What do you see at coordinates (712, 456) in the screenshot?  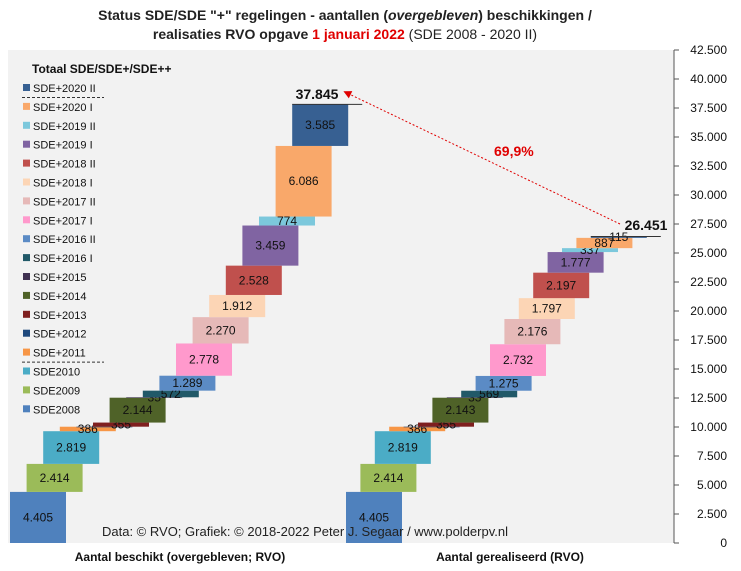 I see `y-tick-label: 7.500` at bounding box center [712, 456].